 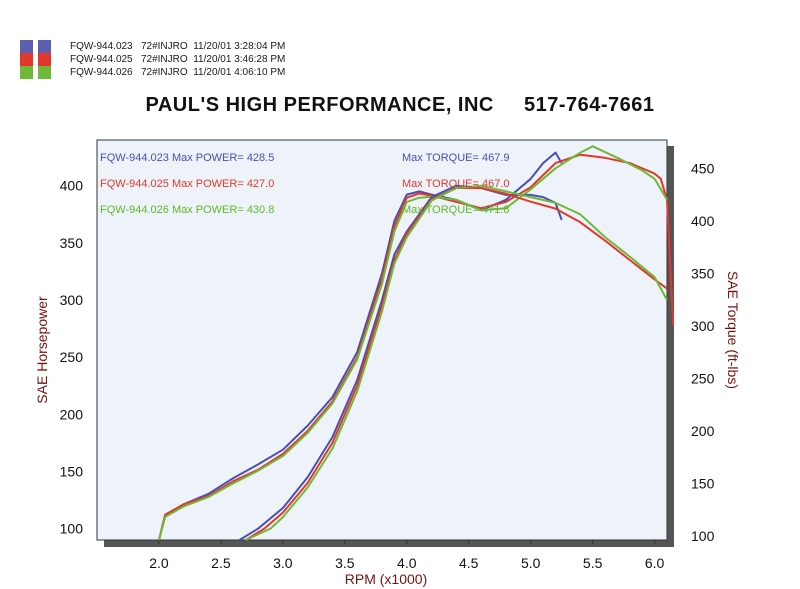 What do you see at coordinates (319, 105) in the screenshot?
I see `company-name: PAUL'S HIGH PERFORMANCE, INC` at bounding box center [319, 105].